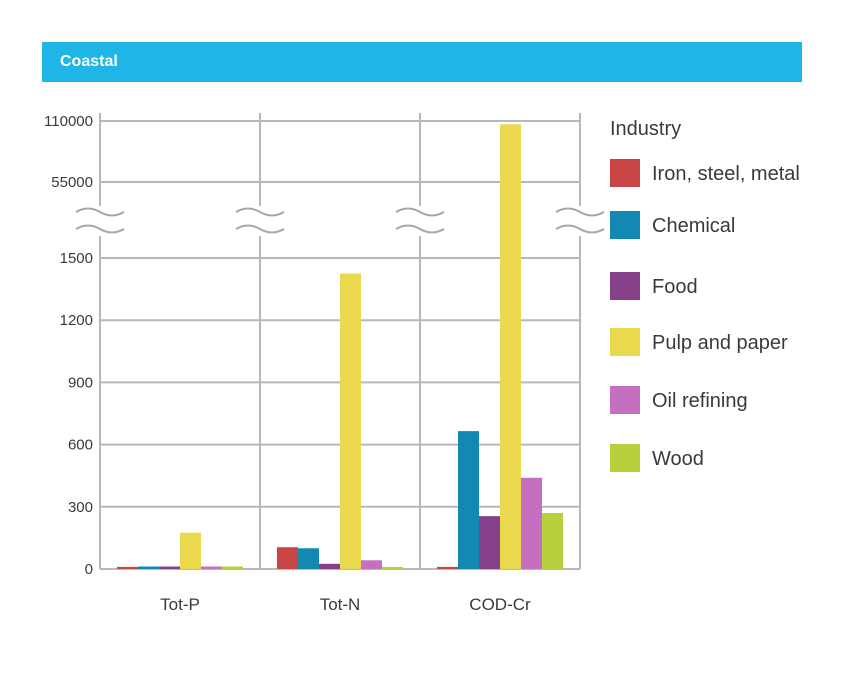  Describe the element at coordinates (76, 320) in the screenshot. I see `y-tick-label: 1200` at that location.